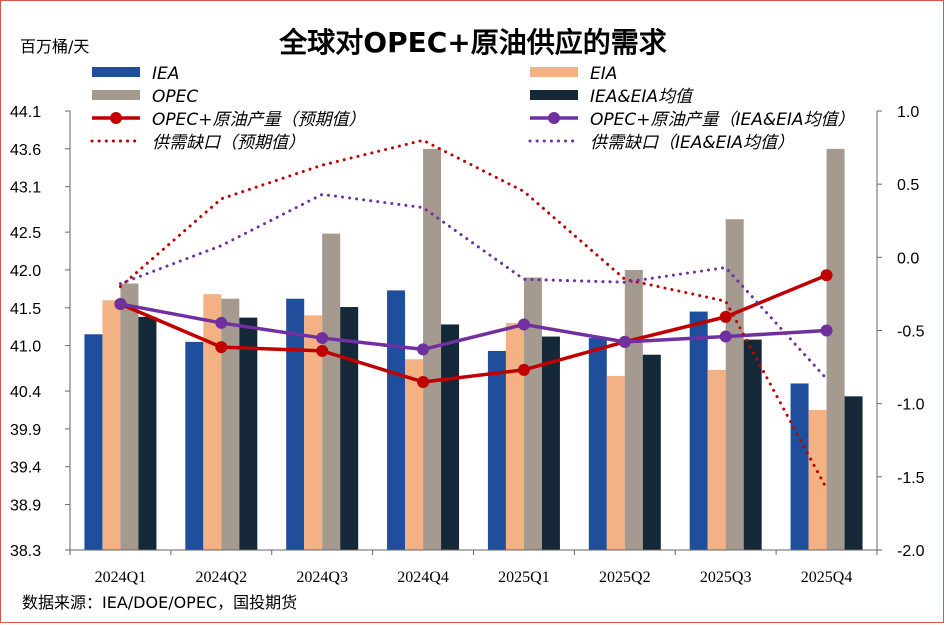  Describe the element at coordinates (25, 468) in the screenshot. I see `left-tick-label: 39.4` at that location.